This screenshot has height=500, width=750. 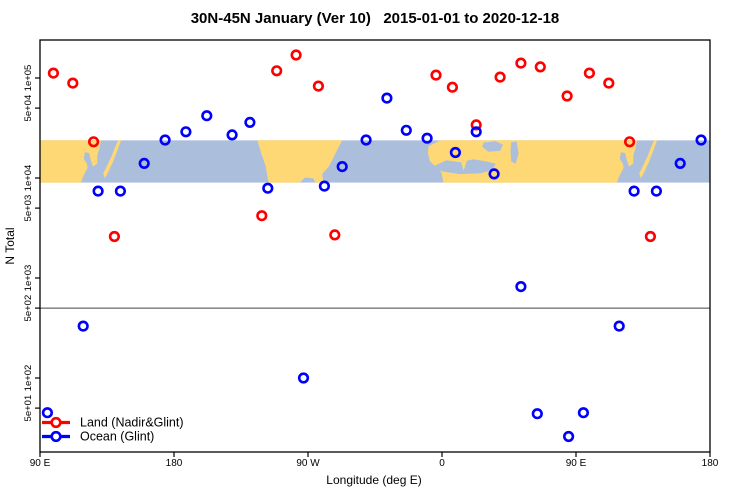 I want to click on y-tick-label: 5e+01, so click(x=28, y=408).